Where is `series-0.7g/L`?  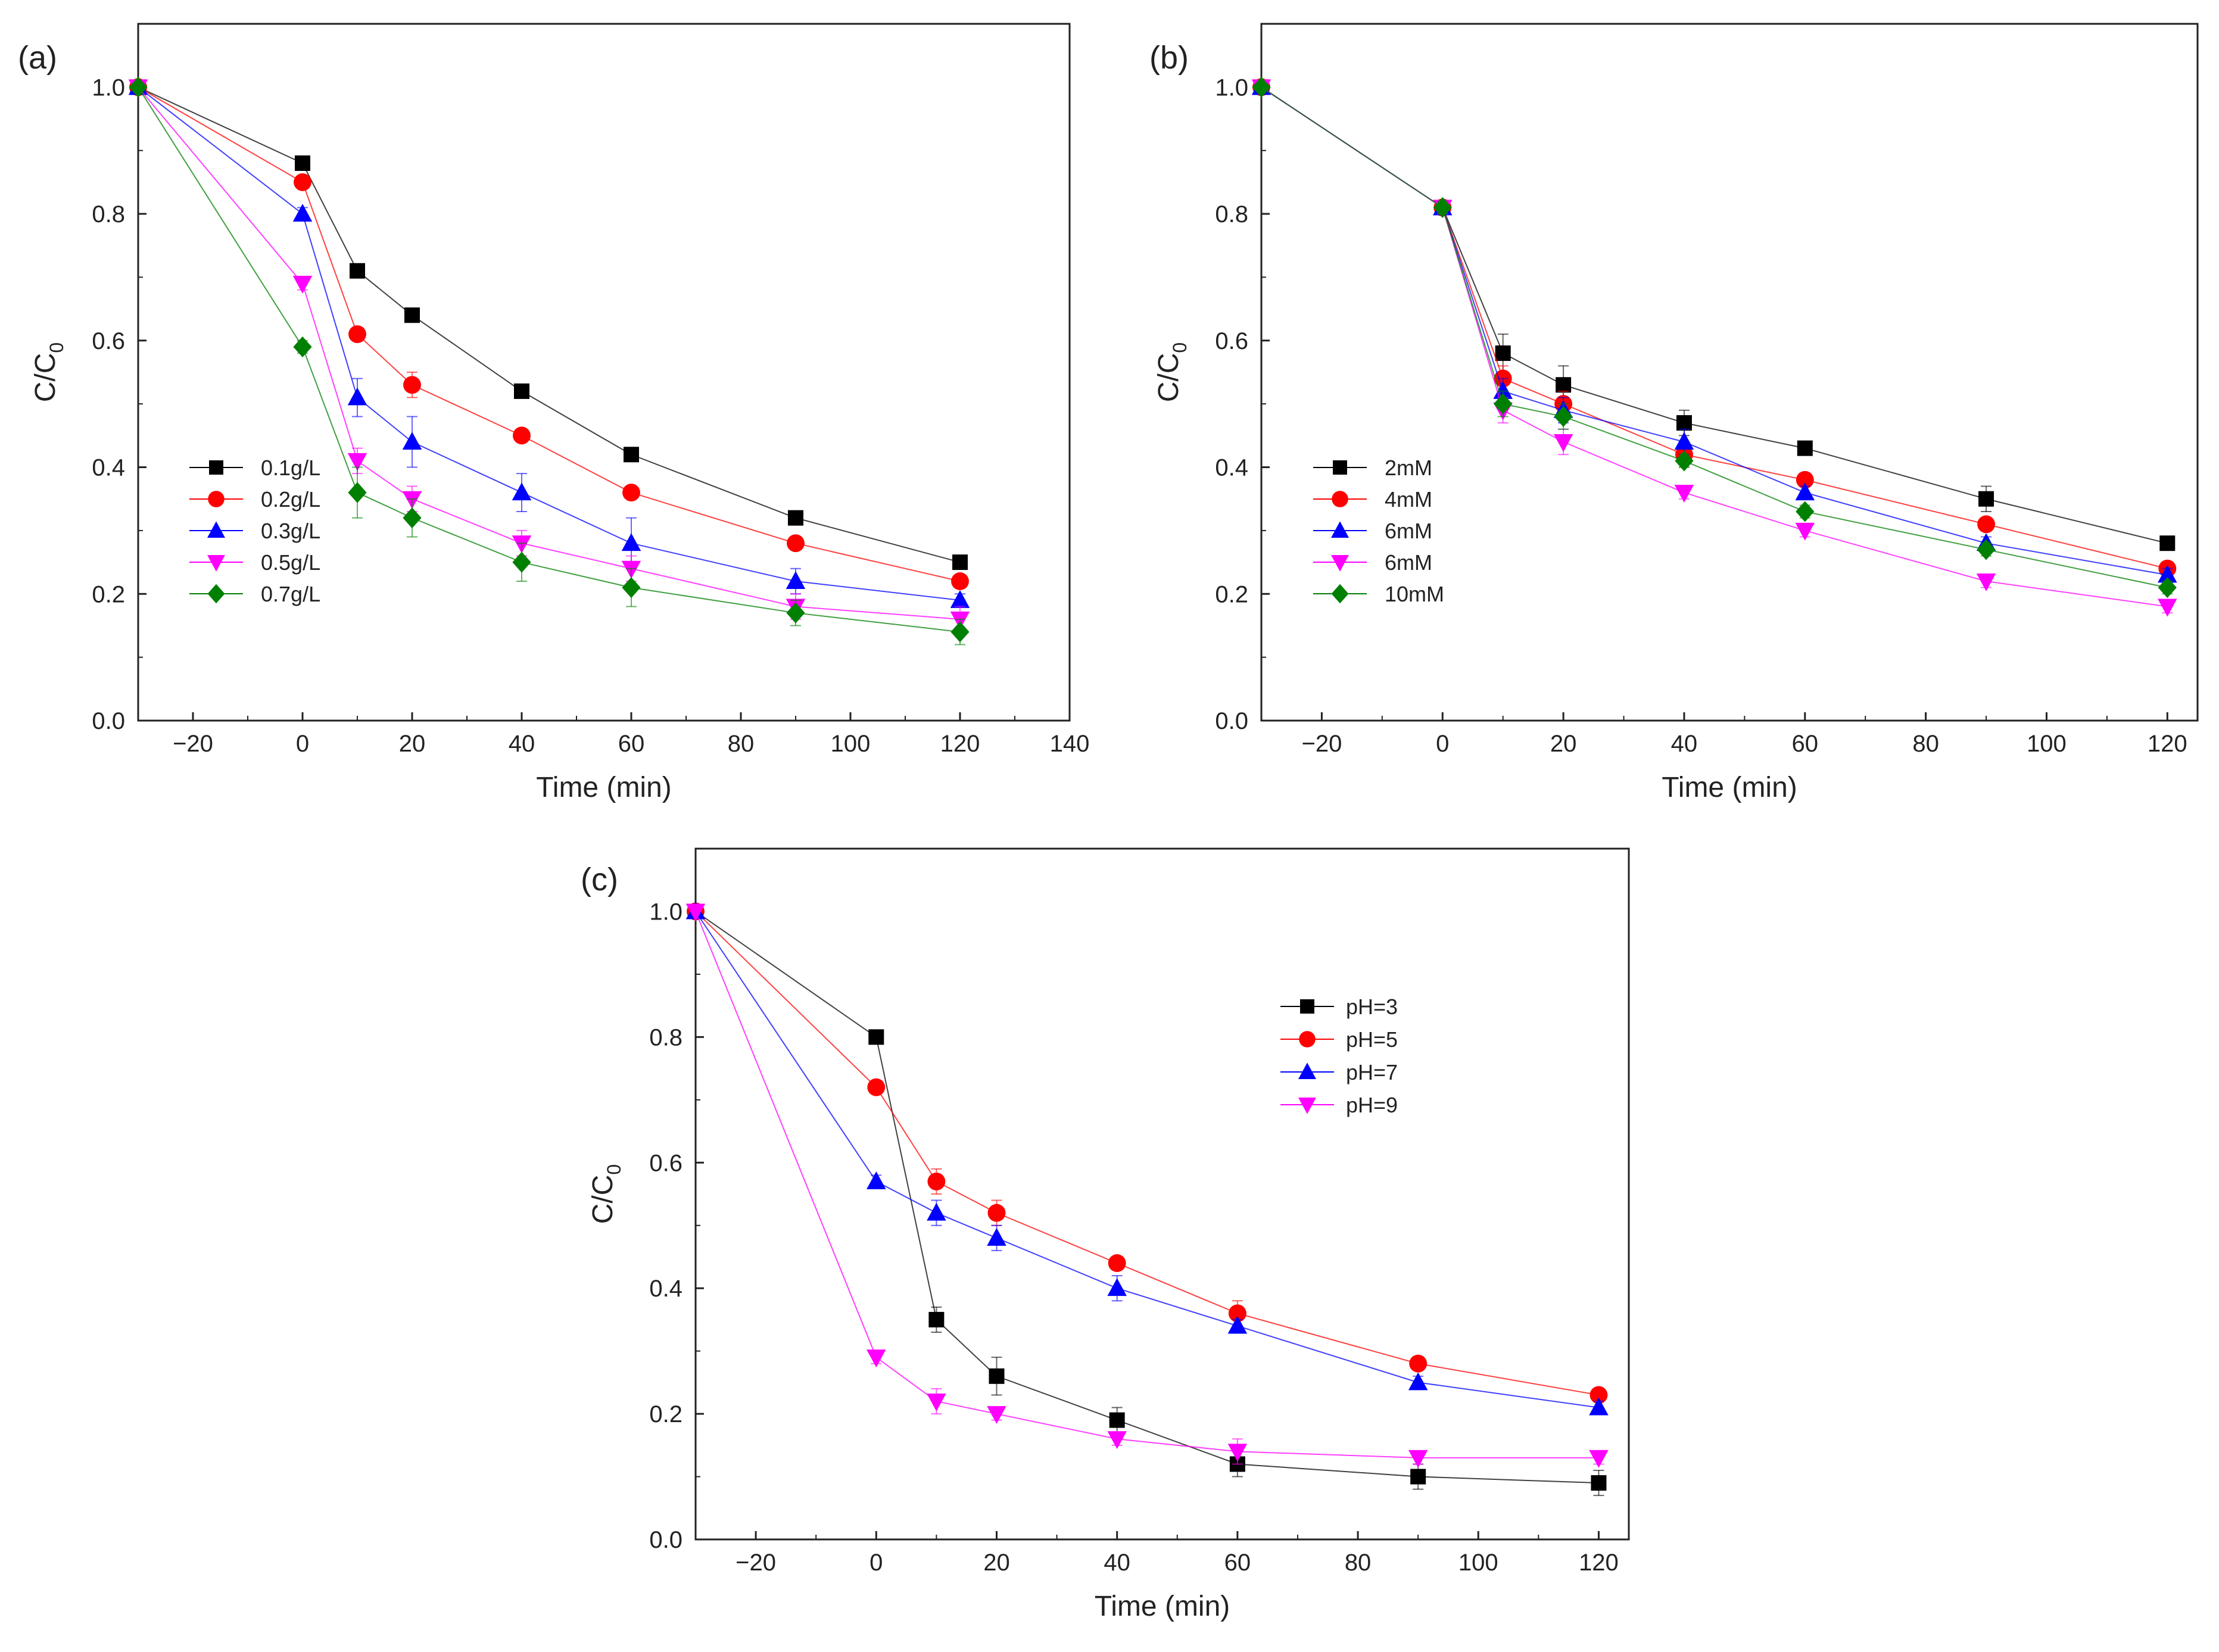
series-0.7g/L is located at coordinates (549, 361).